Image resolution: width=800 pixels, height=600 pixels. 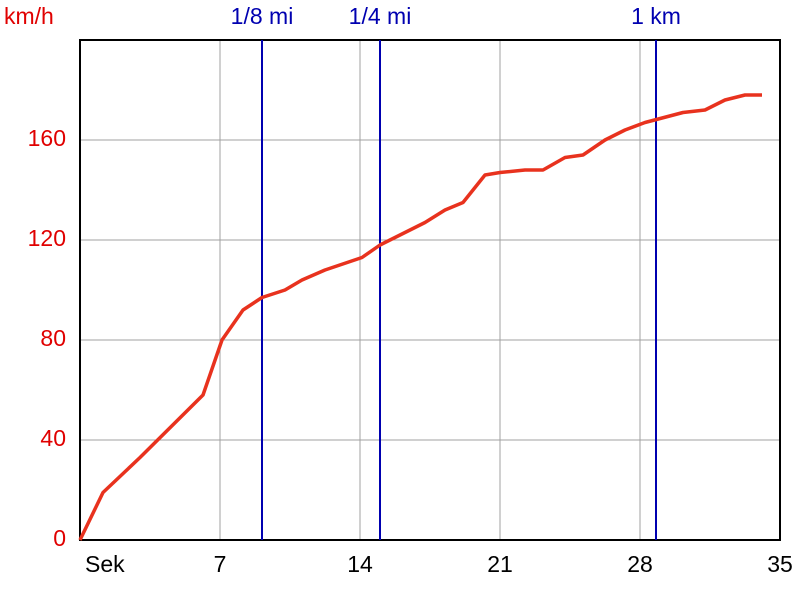 What do you see at coordinates (47, 238) in the screenshot?
I see `y-tick-label: 120` at bounding box center [47, 238].